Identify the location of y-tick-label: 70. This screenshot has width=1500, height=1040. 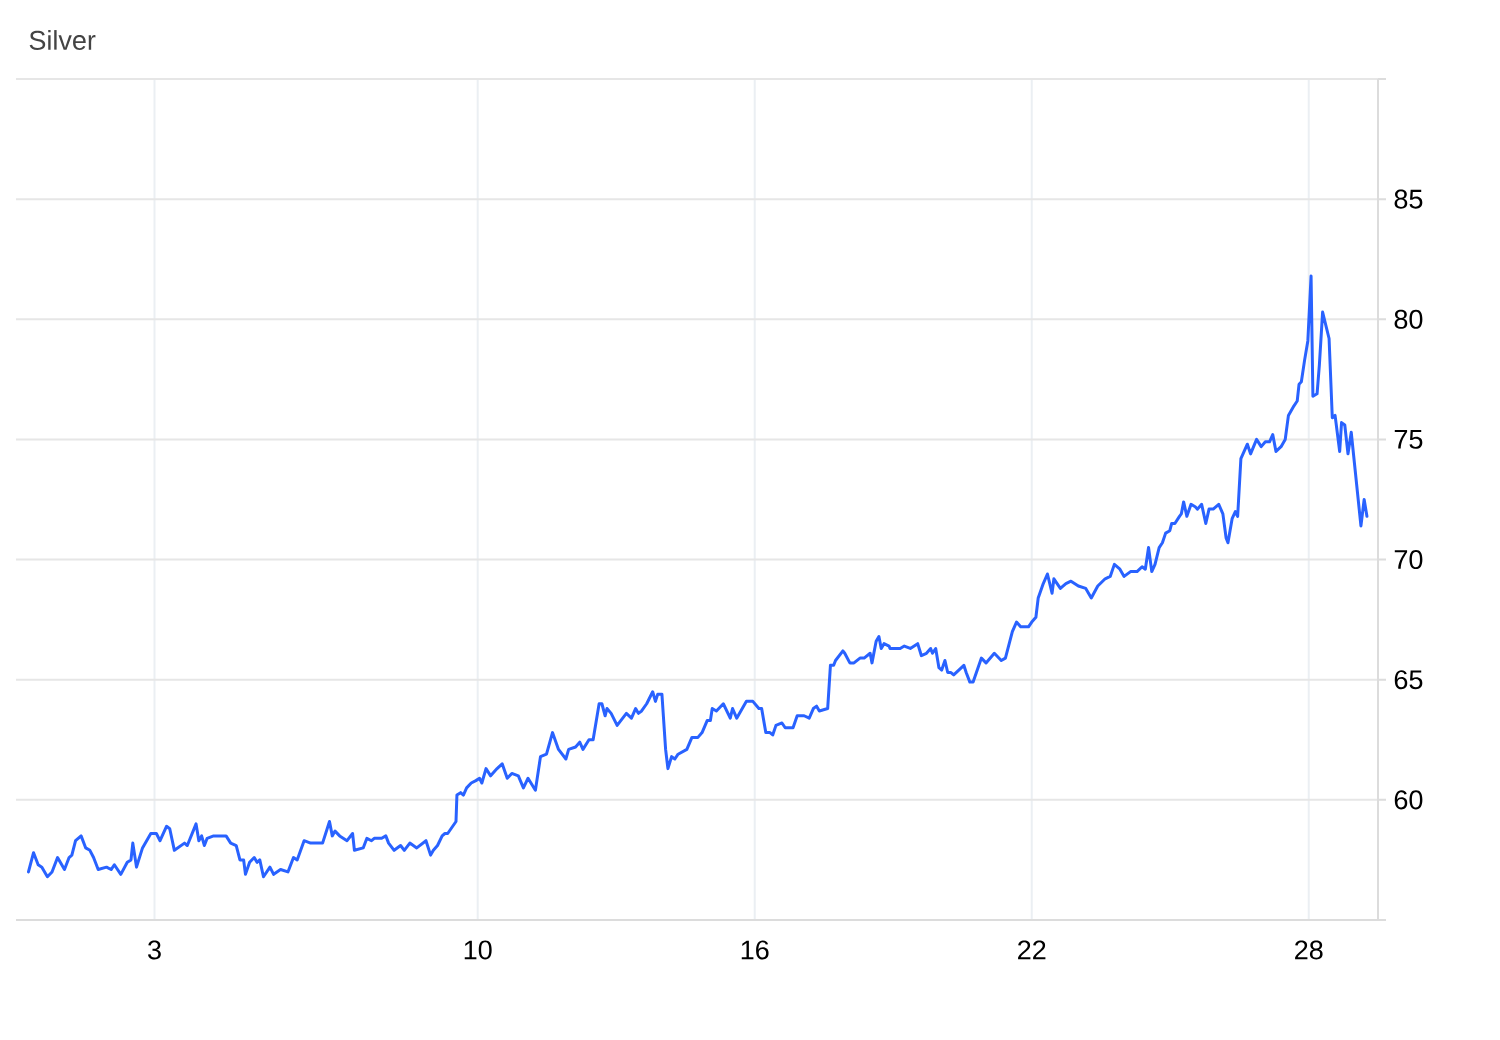
(1408, 560).